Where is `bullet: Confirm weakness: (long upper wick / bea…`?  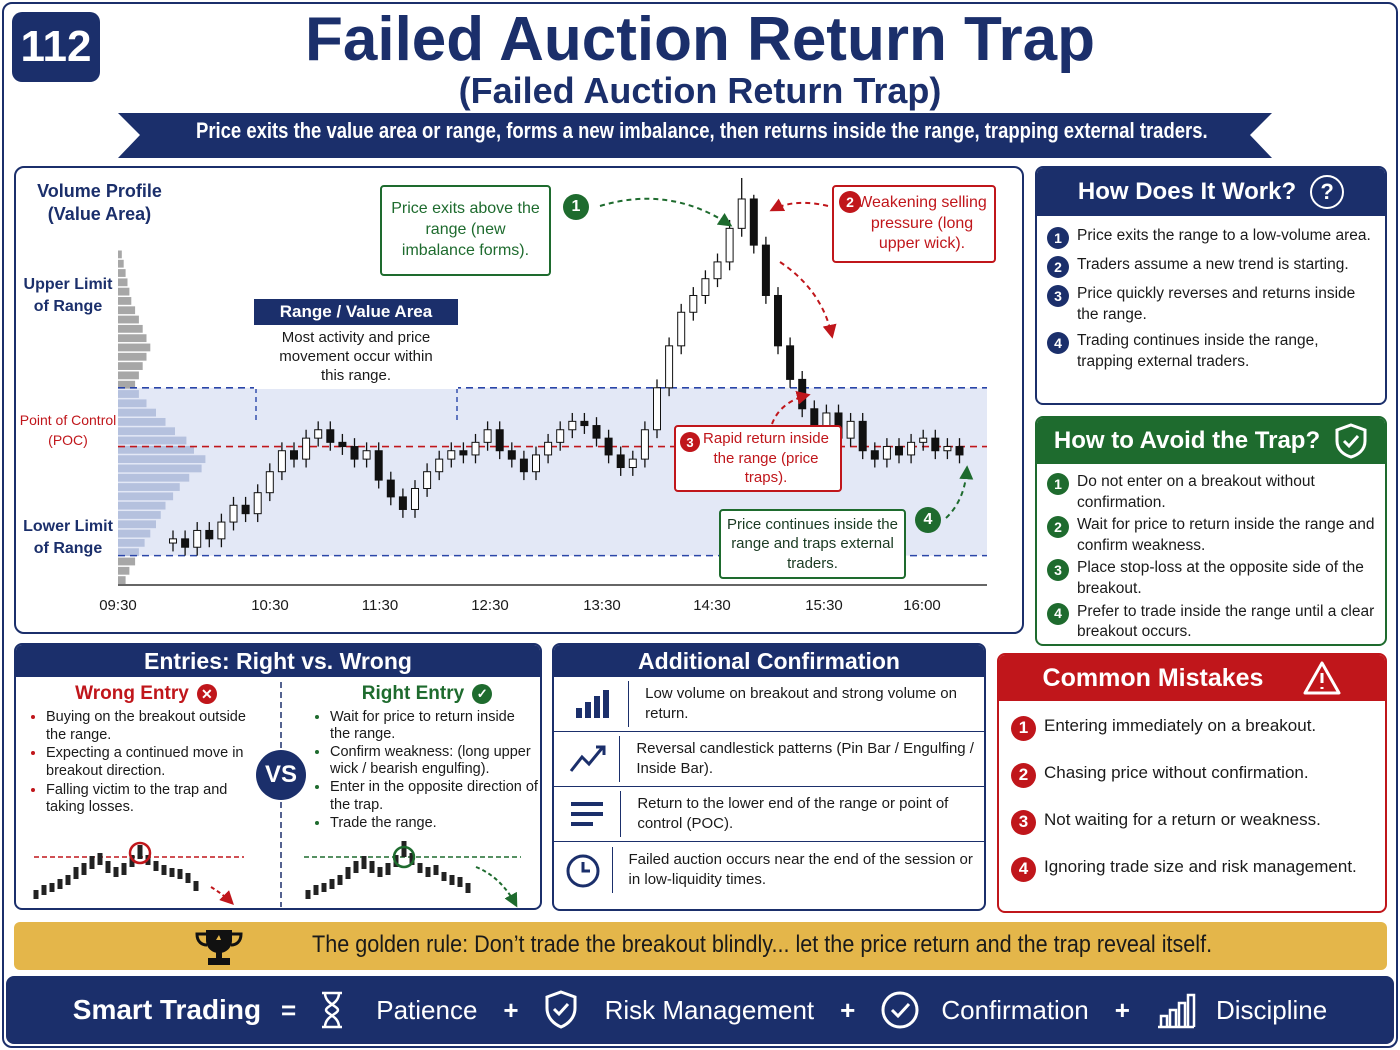 bullet: Confirm weakness: (long upper wick / bea… is located at coordinates (434, 761).